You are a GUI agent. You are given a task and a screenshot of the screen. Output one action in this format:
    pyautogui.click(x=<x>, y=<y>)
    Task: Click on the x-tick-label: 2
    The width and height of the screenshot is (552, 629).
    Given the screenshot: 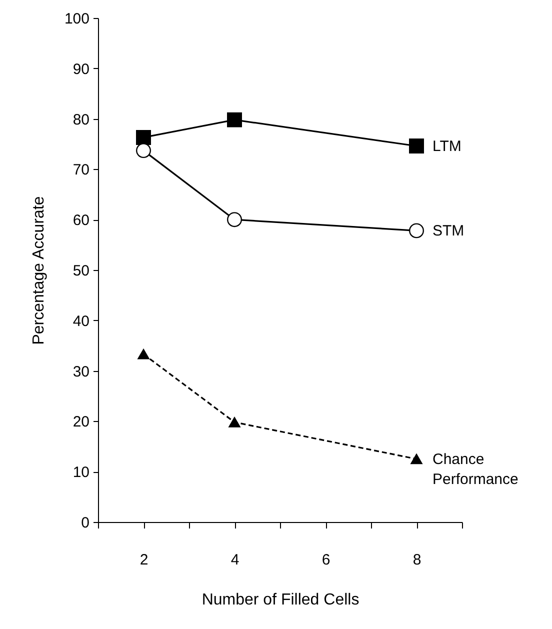 What is the action you would take?
    pyautogui.click(x=144, y=560)
    